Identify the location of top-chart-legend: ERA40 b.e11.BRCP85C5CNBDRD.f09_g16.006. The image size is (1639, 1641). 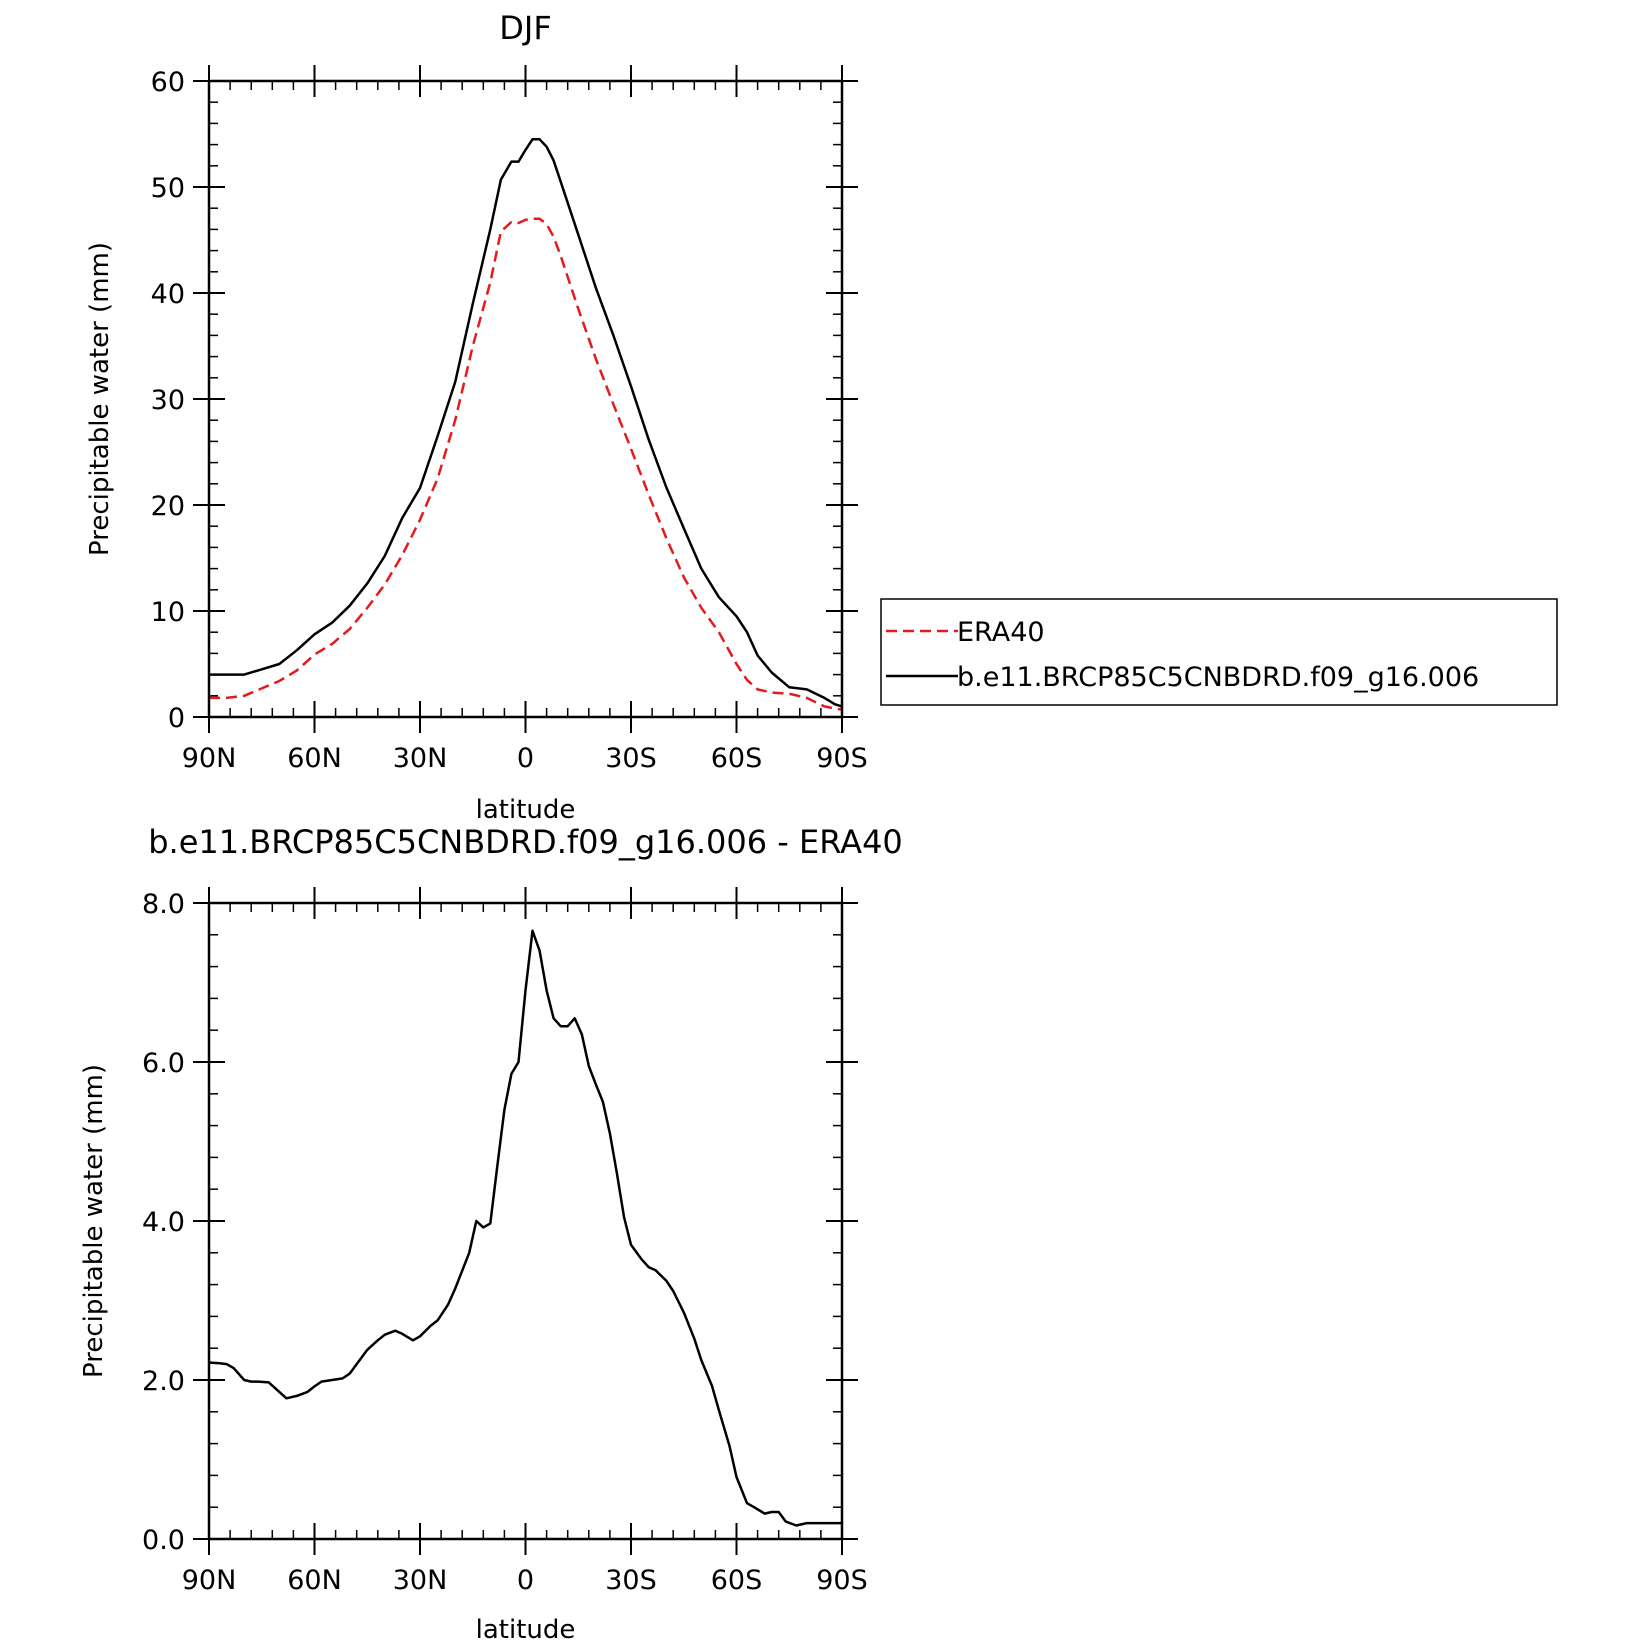
(1219, 652).